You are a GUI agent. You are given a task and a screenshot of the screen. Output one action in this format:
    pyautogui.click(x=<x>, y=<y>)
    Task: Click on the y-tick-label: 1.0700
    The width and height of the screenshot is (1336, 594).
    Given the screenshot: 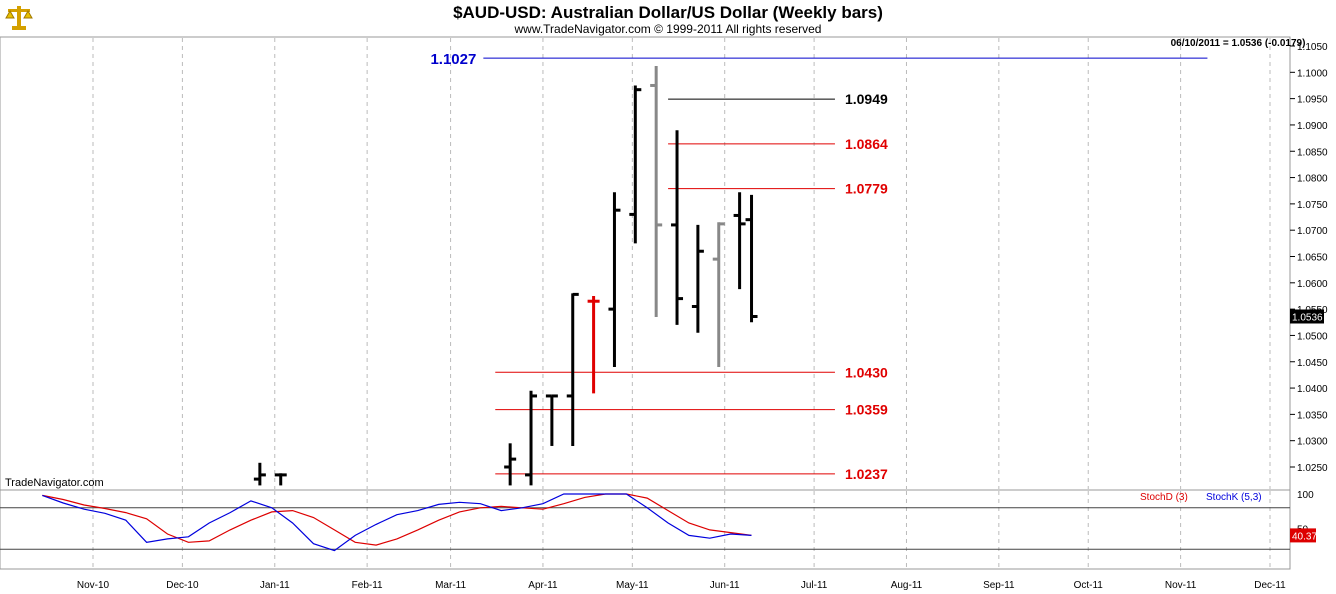 What is the action you would take?
    pyautogui.click(x=1312, y=231)
    